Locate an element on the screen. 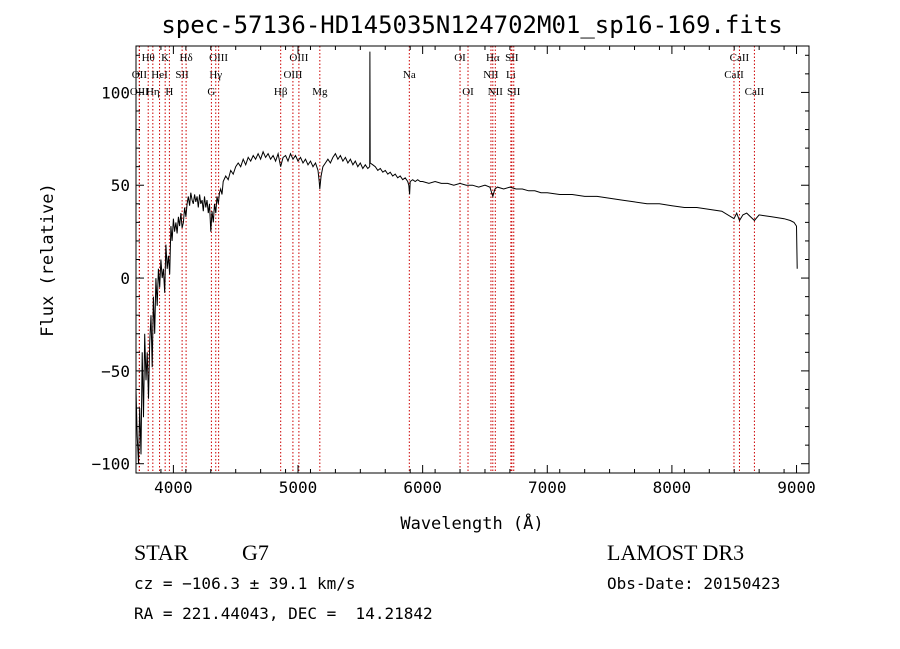 This screenshot has height=649, width=900. line-marker-label: Hδ is located at coordinates (186, 58).